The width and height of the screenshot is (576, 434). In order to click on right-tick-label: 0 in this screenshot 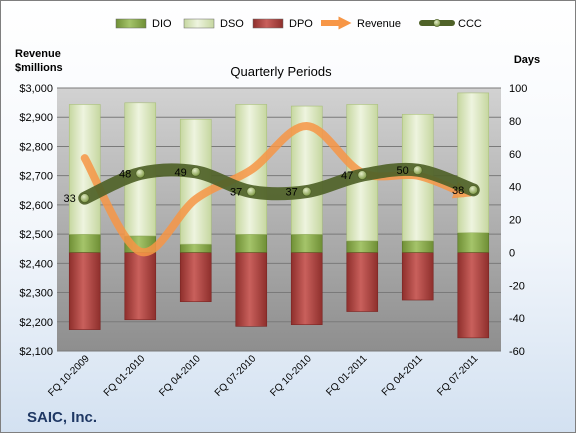, I will do `click(512, 253)`.